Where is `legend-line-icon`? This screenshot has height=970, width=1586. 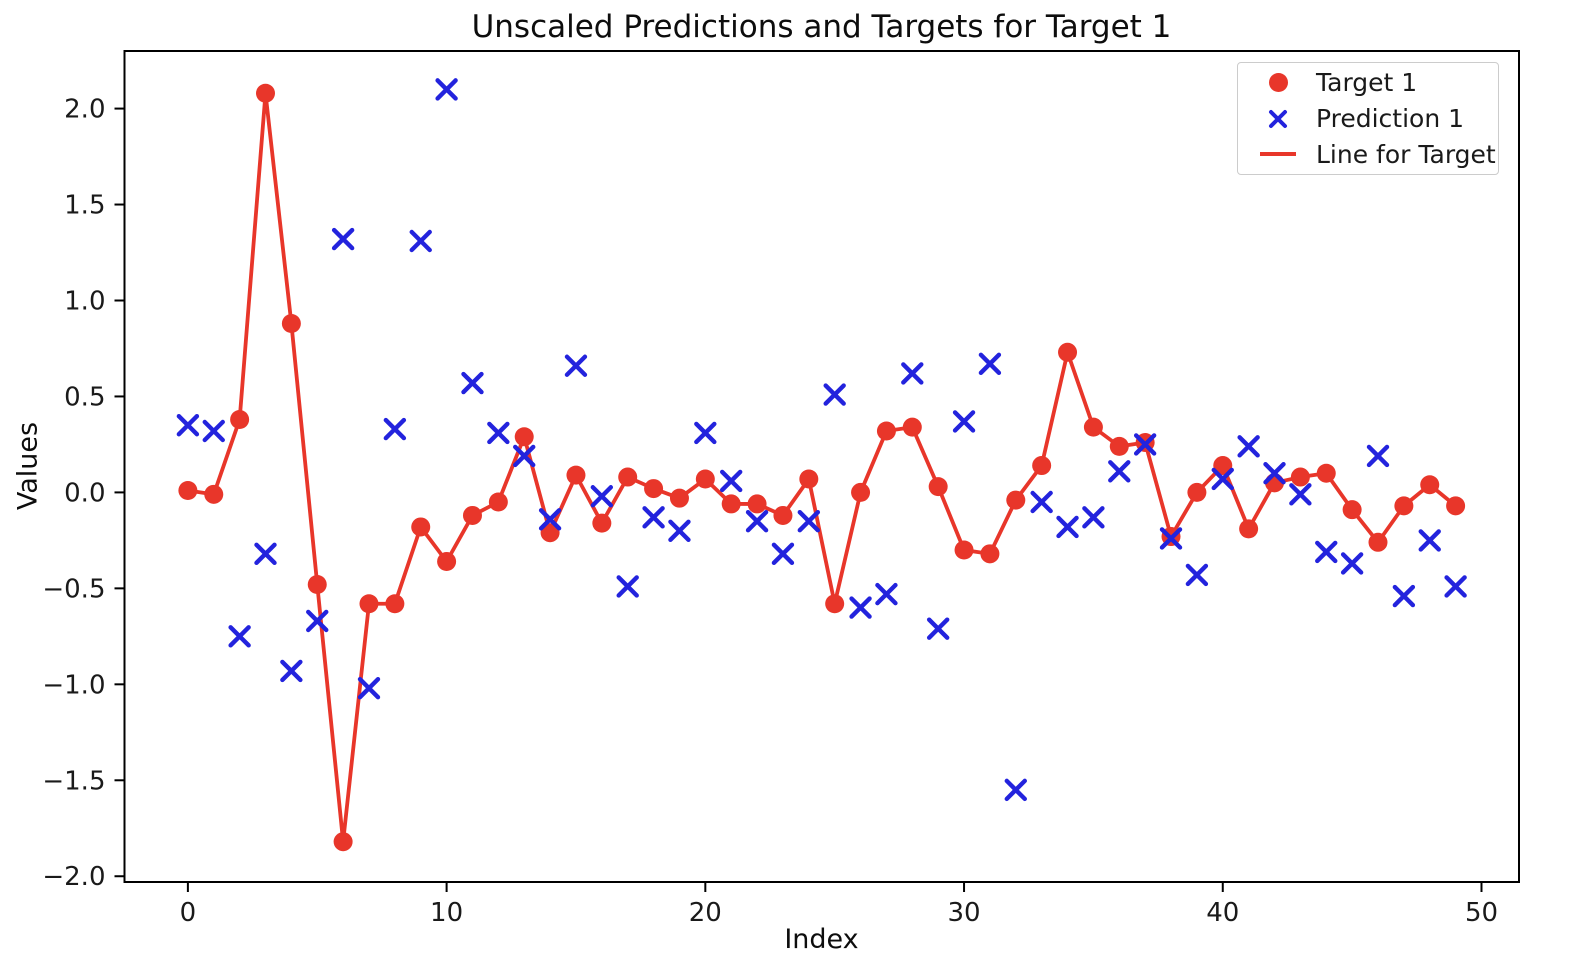
legend-line-icon is located at coordinates (1278, 154).